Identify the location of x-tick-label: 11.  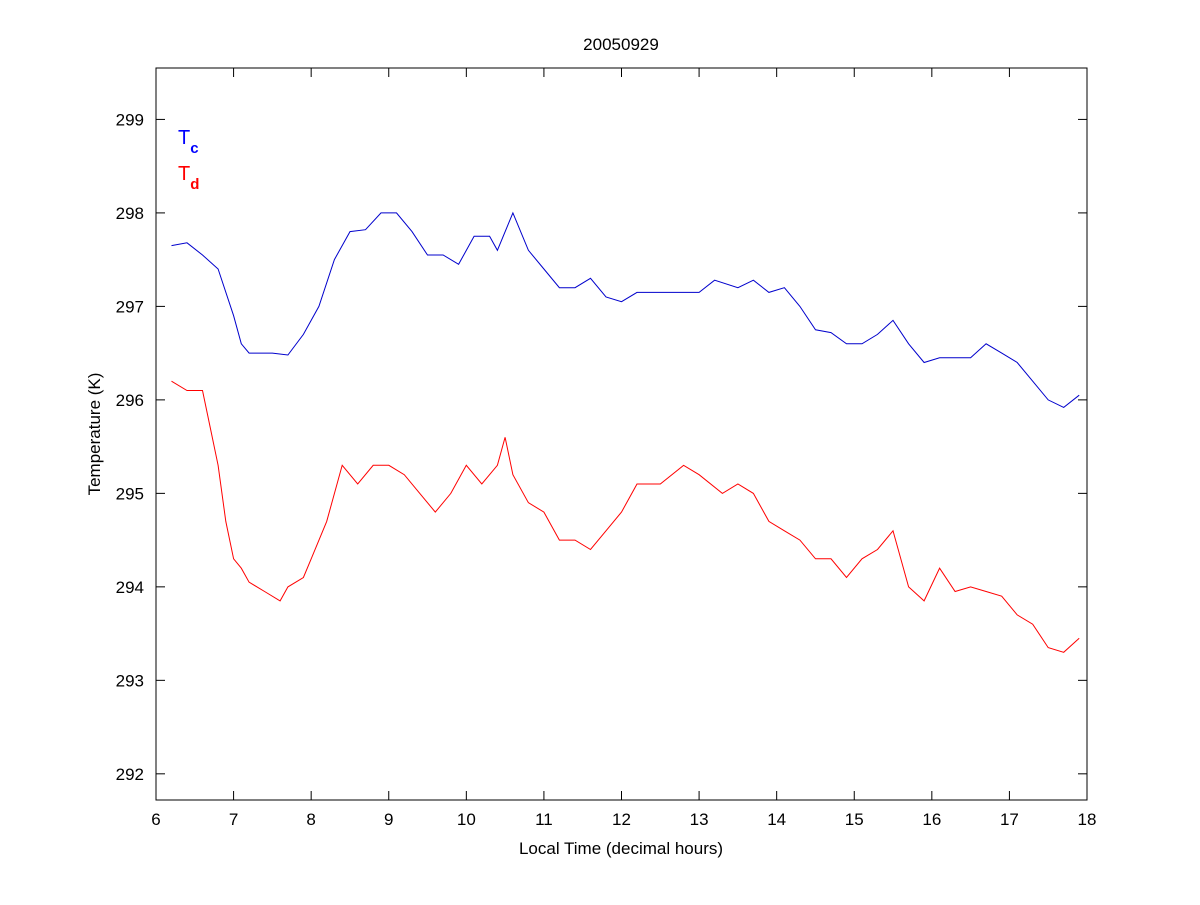
(544, 819).